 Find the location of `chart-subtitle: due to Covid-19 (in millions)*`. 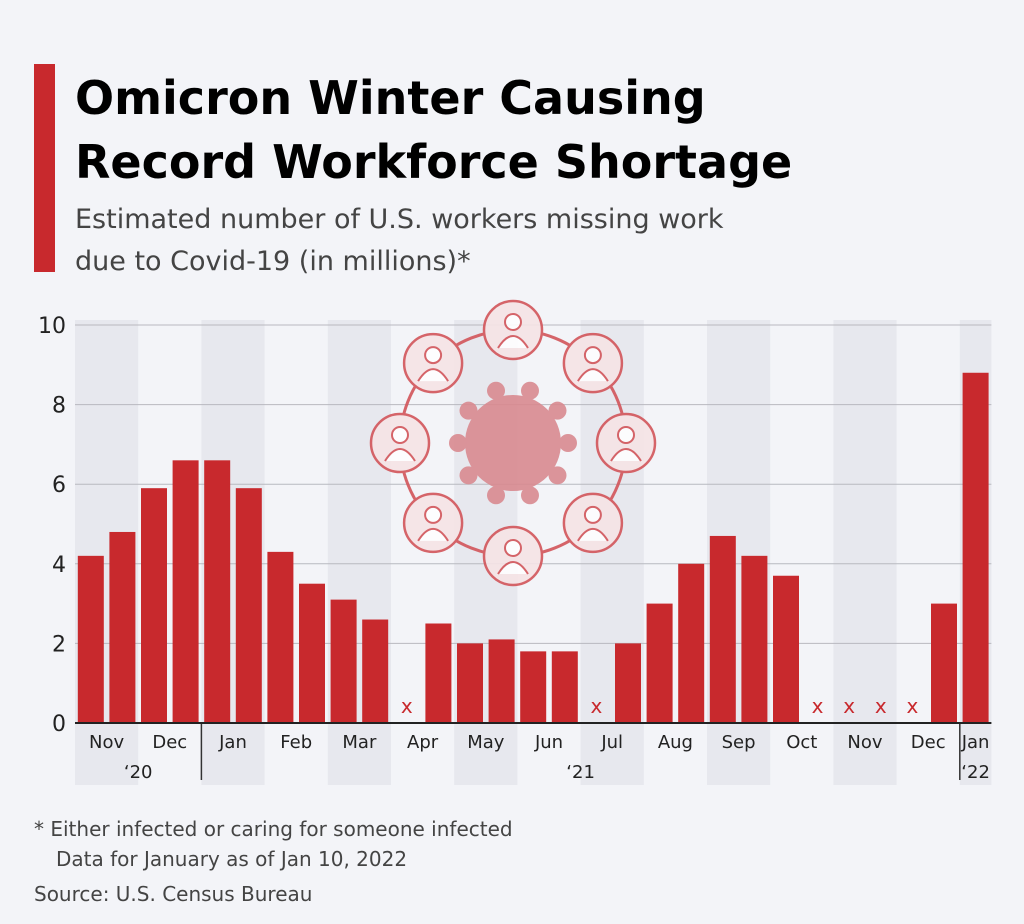

chart-subtitle: due to Covid-19 (in millions)* is located at coordinates (273, 261).